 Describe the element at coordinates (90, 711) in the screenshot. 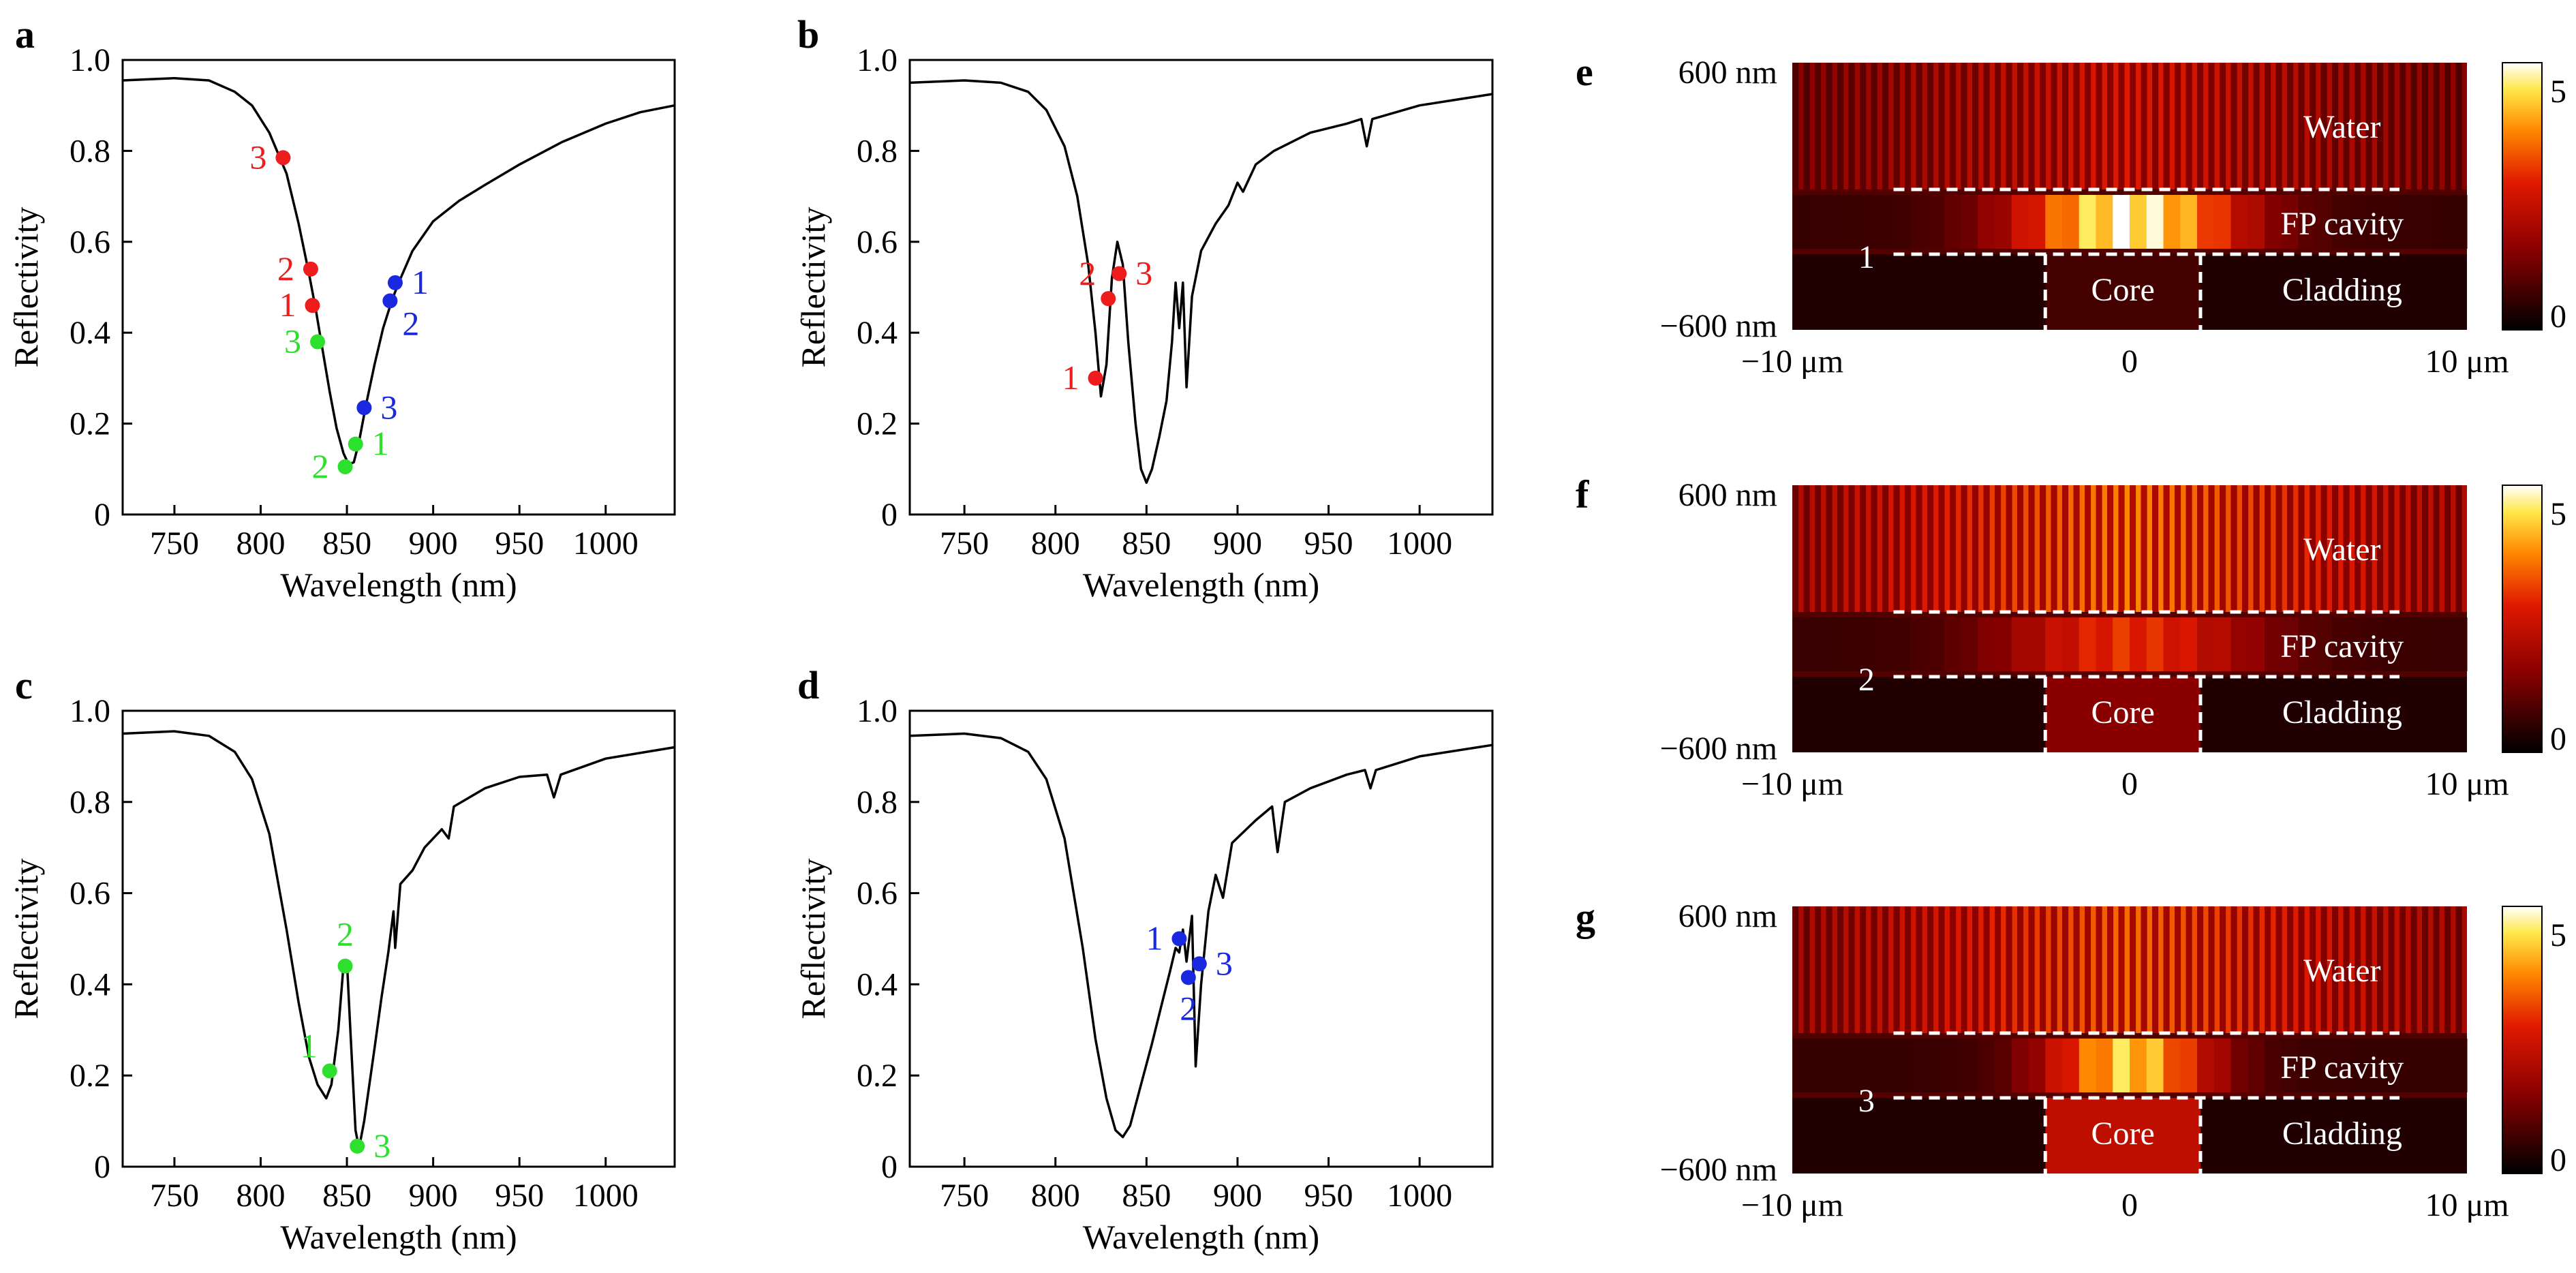

I see `y-tick-label: 1.0` at that location.